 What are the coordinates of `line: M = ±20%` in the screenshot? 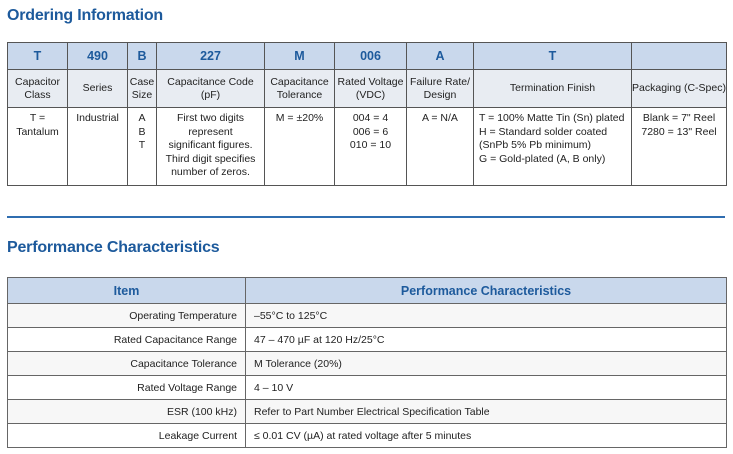 It's located at (299, 118).